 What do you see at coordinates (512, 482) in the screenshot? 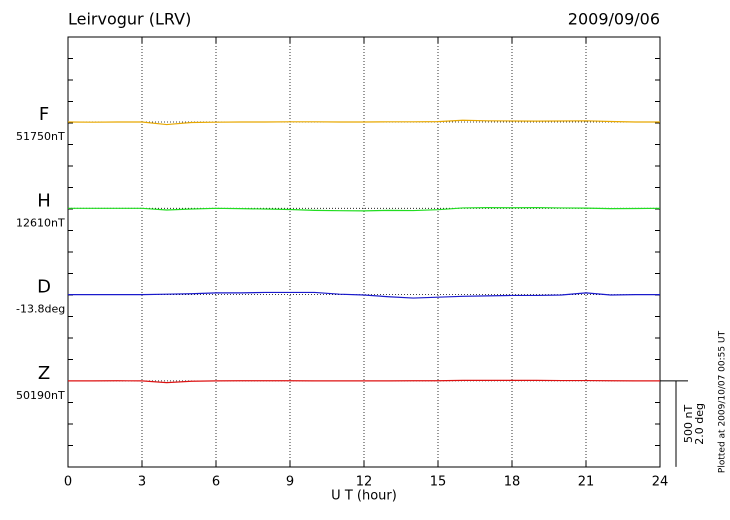
I see `x-tick-label: 18` at bounding box center [512, 482].